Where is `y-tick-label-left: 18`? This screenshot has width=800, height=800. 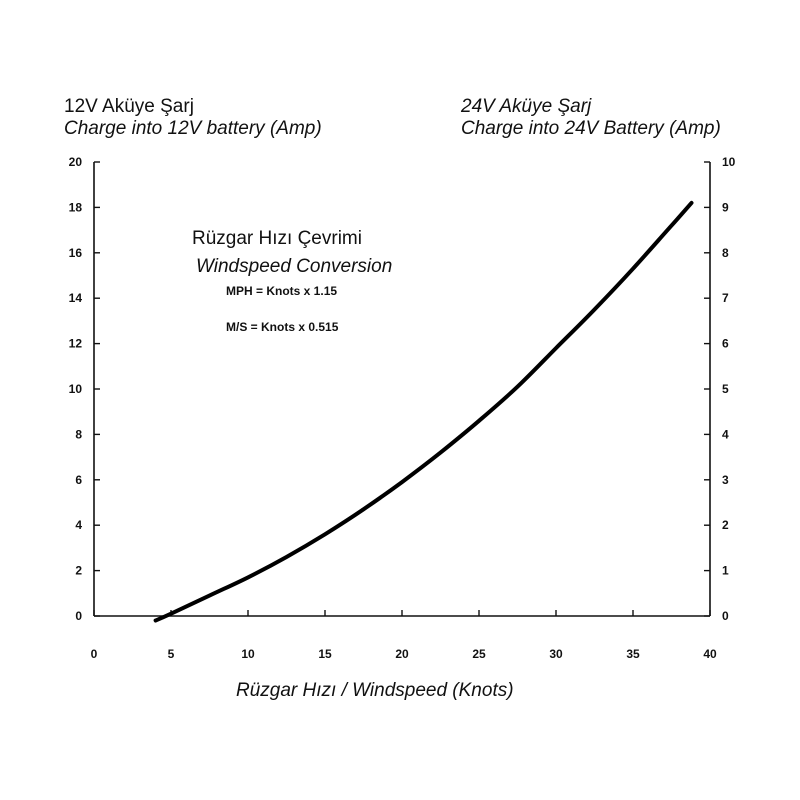 y-tick-label-left: 18 is located at coordinates (76, 207).